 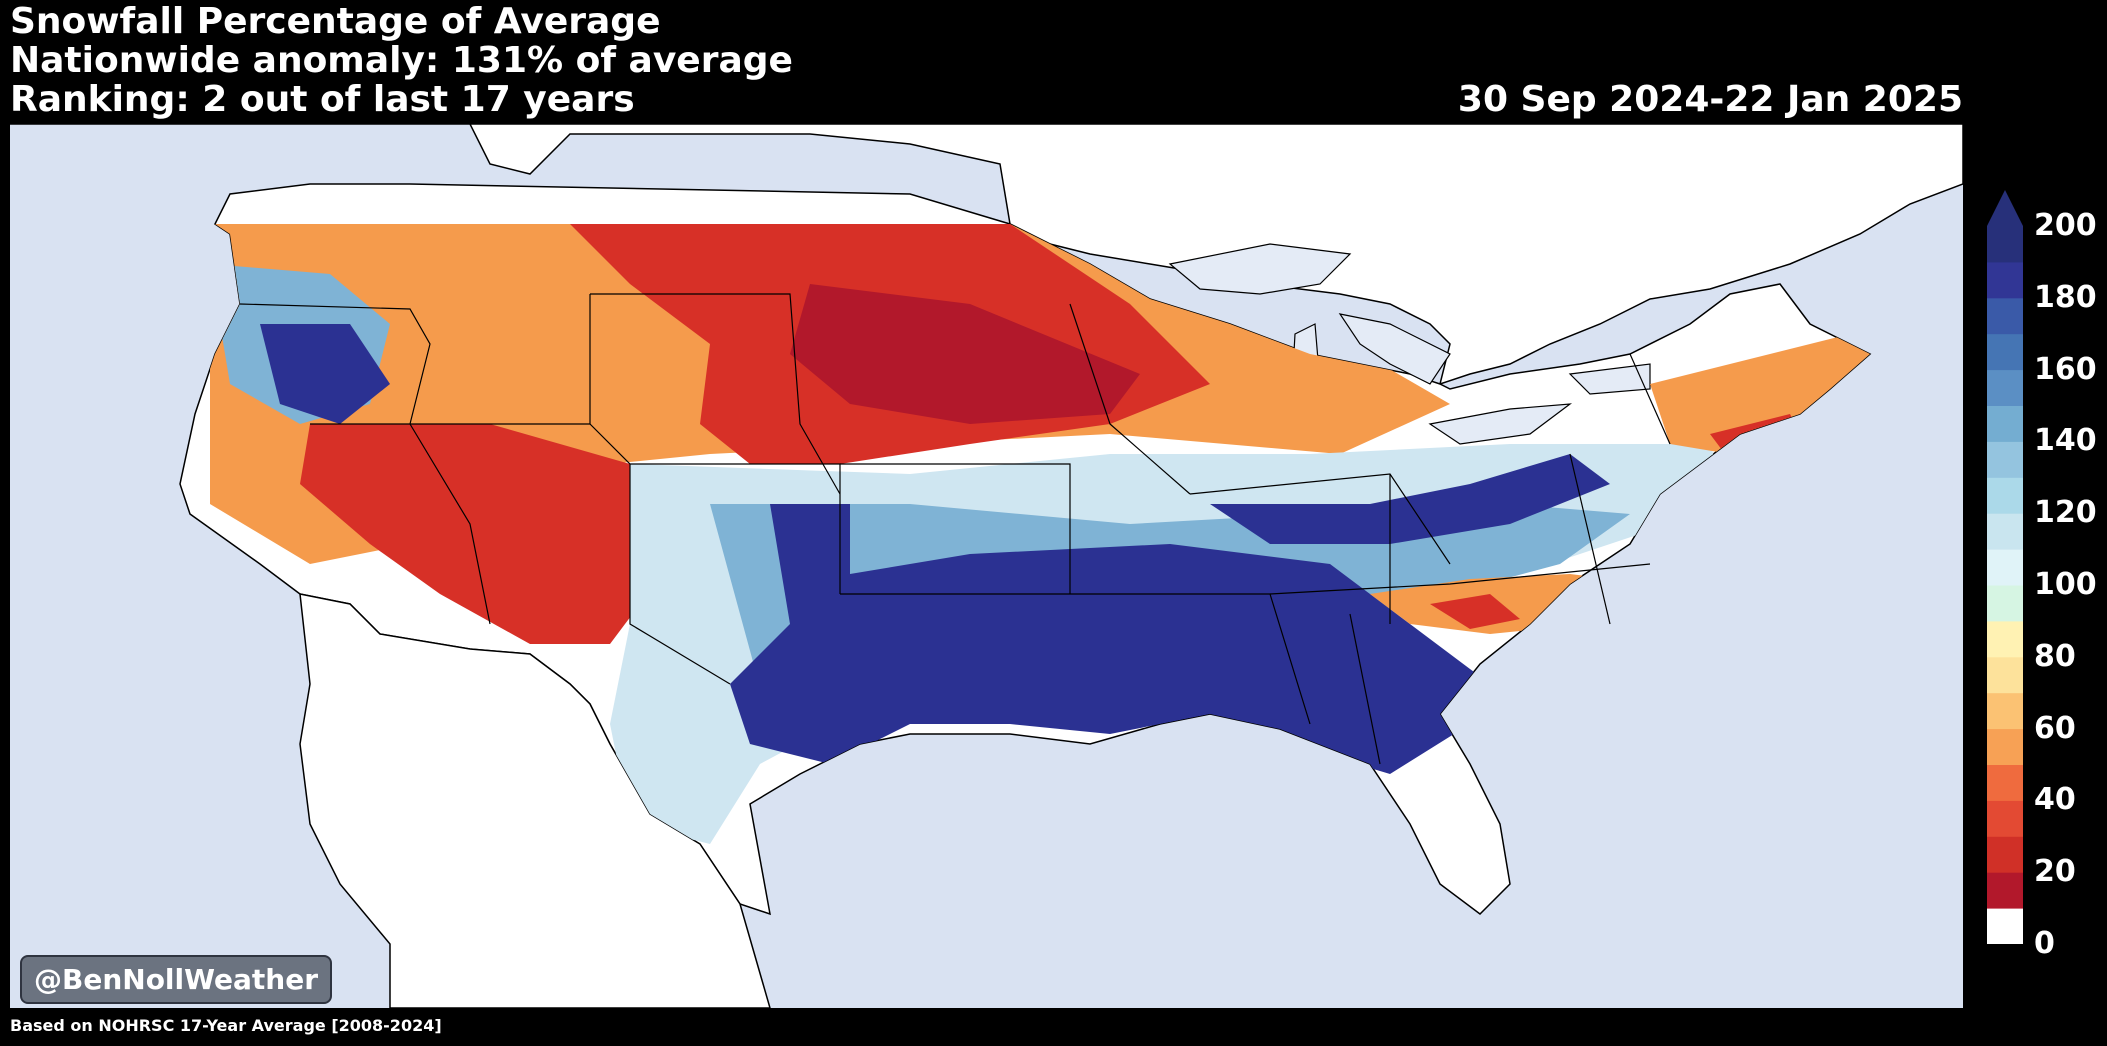 I want to click on colorbar-tick-label: 140, so click(x=2065, y=441).